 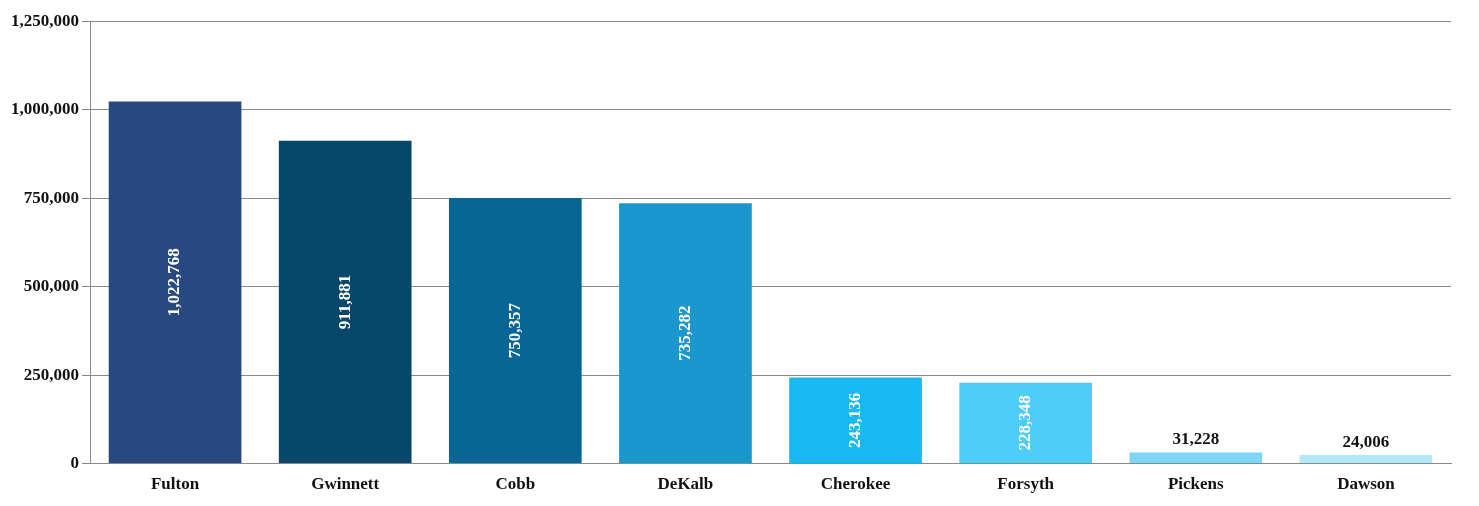 I want to click on data-label: 31,228, so click(x=1196, y=439).